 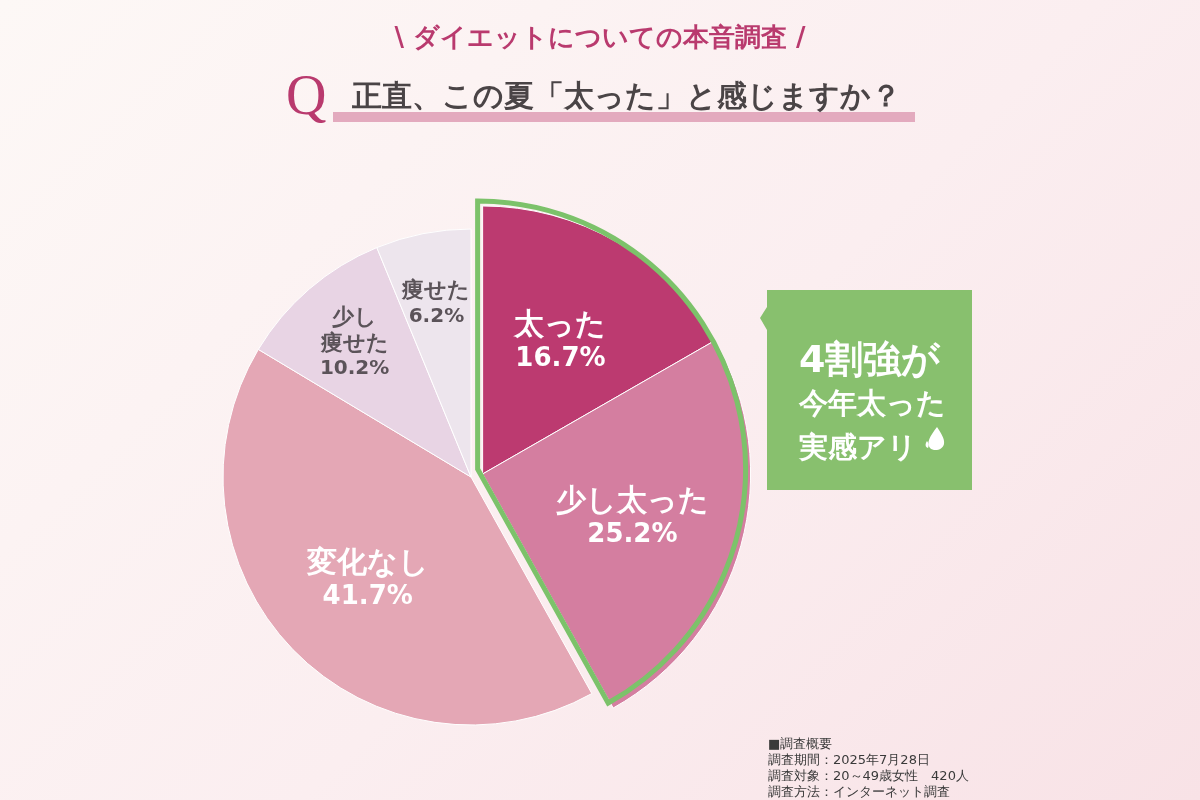 I want to click on text: 今年太った, so click(x=872, y=403).